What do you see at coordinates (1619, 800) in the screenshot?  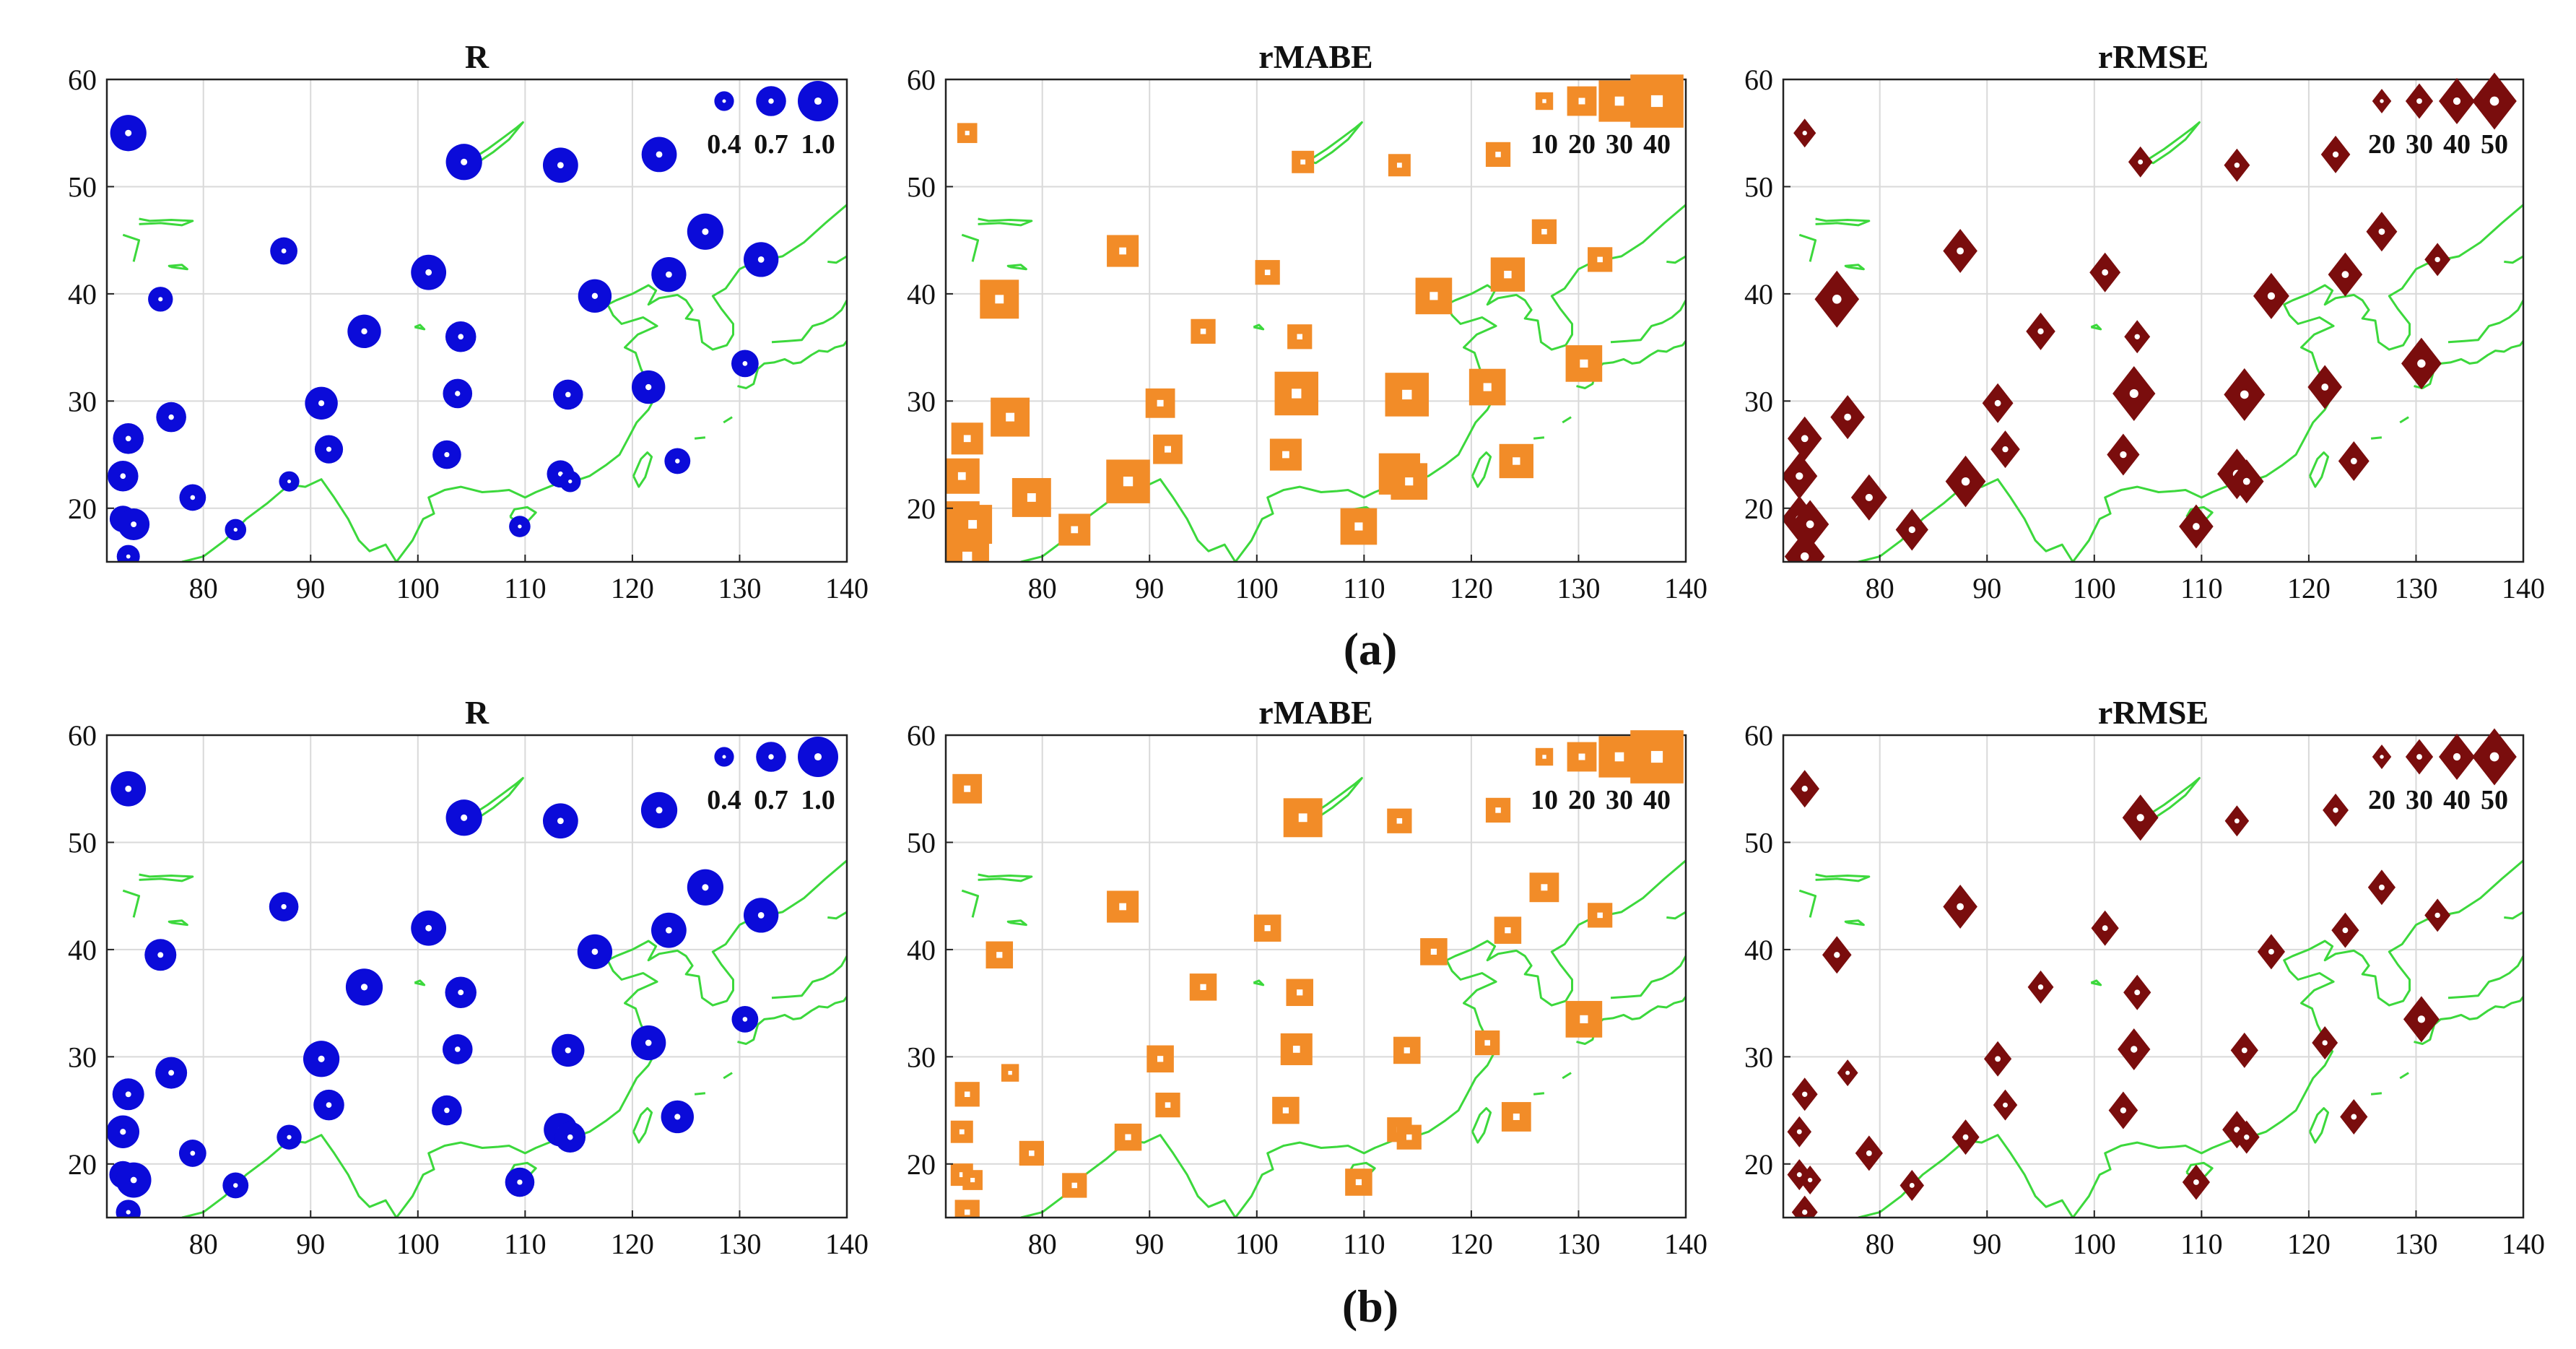 I see `legend-label: 30` at bounding box center [1619, 800].